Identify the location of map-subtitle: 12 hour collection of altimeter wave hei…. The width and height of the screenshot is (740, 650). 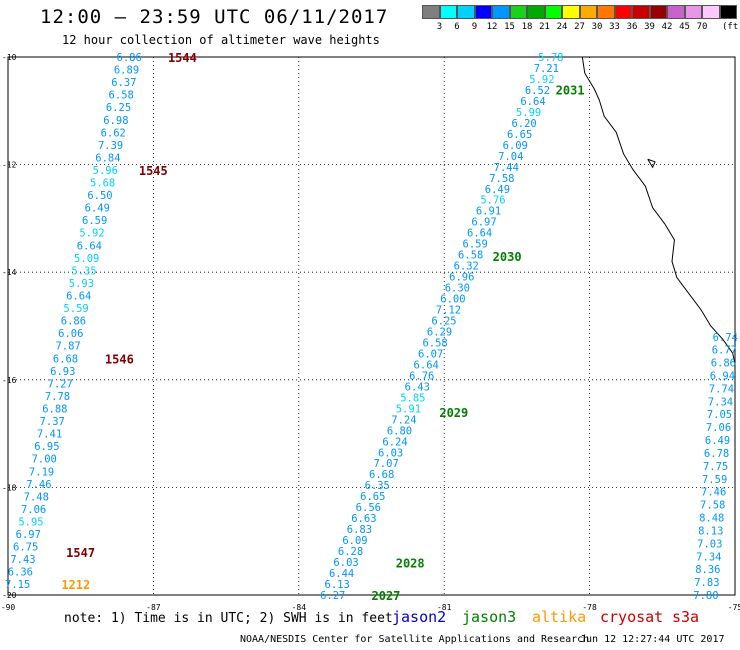
(221, 40).